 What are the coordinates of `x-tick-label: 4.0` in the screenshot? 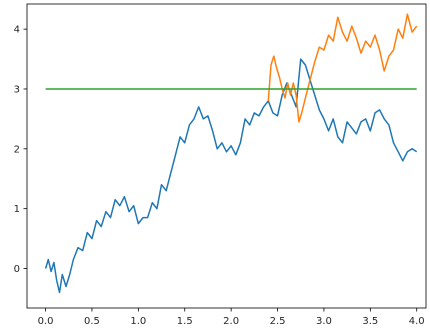 It's located at (417, 321).